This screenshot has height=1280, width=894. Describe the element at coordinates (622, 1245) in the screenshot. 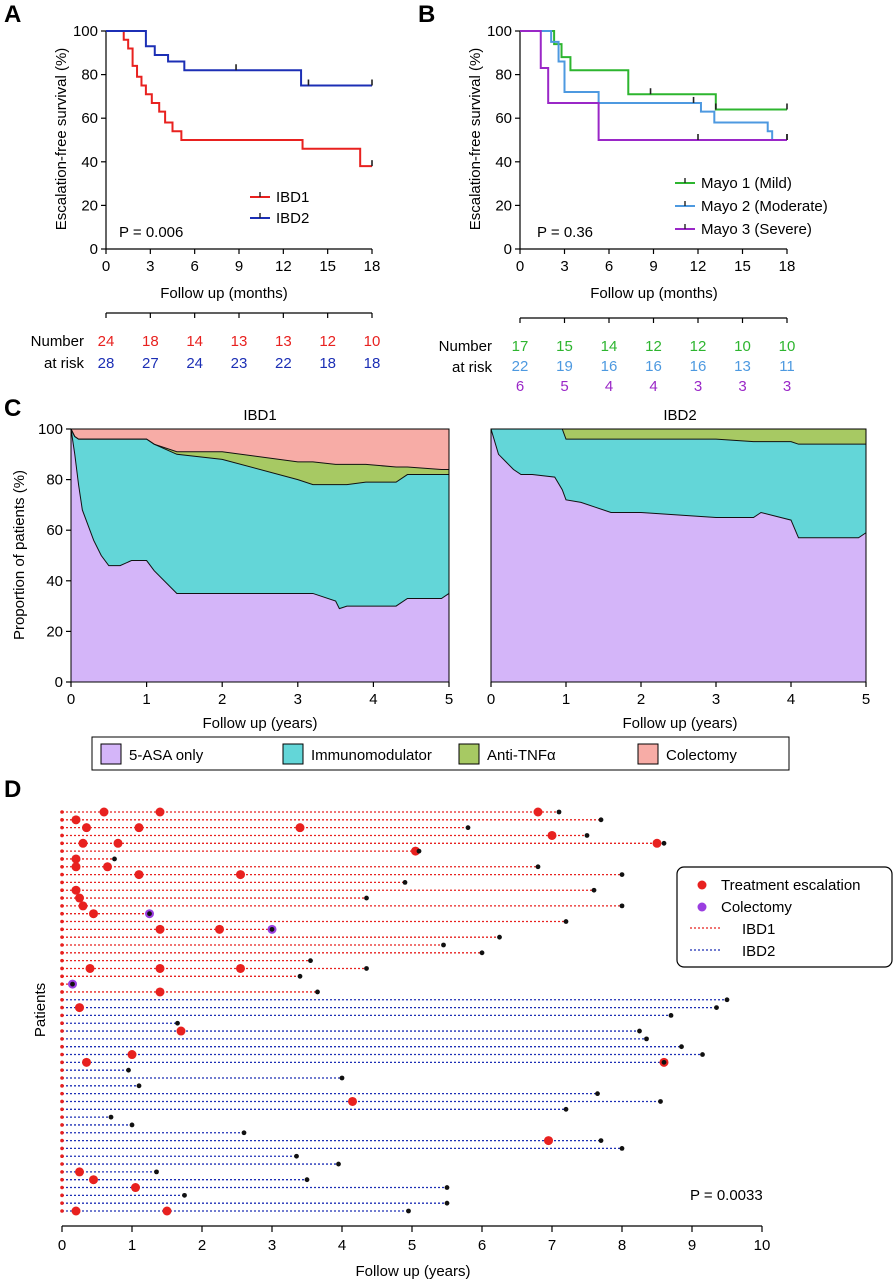

I see `panel-d-xtick-label: 8` at that location.